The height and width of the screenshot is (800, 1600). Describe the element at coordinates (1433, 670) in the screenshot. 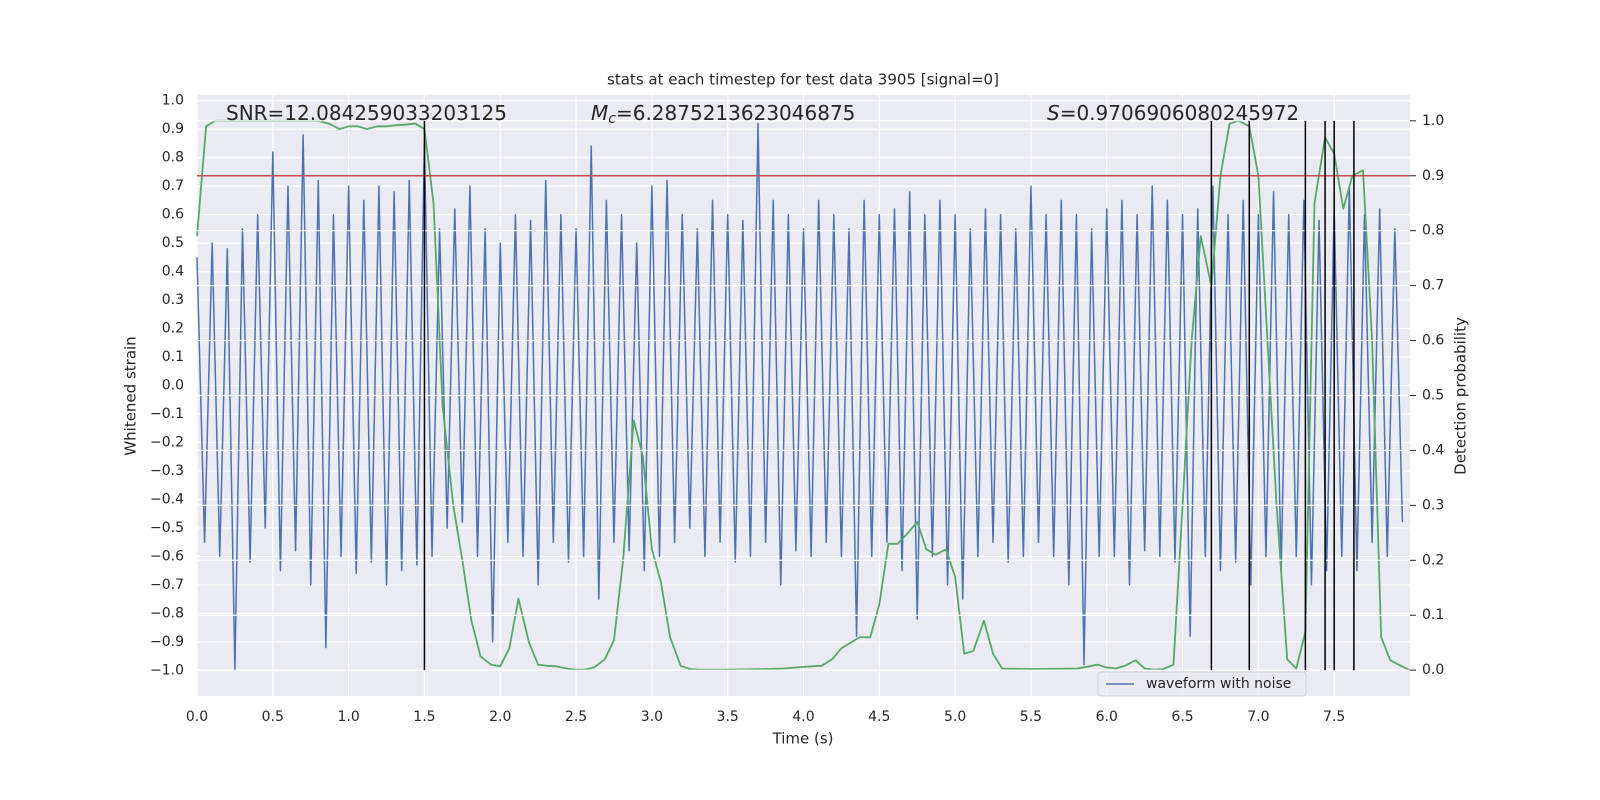

I see `y2-tick-label: 0.0` at that location.